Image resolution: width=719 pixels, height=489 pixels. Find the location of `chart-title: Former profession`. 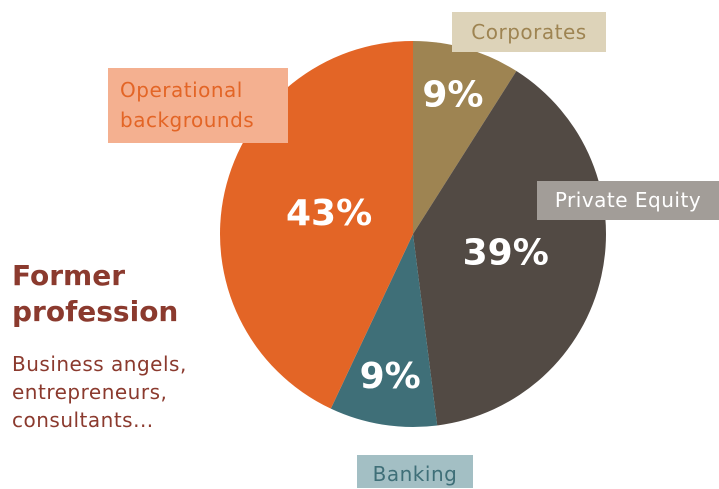

chart-title: Former profession is located at coordinates (95, 293).